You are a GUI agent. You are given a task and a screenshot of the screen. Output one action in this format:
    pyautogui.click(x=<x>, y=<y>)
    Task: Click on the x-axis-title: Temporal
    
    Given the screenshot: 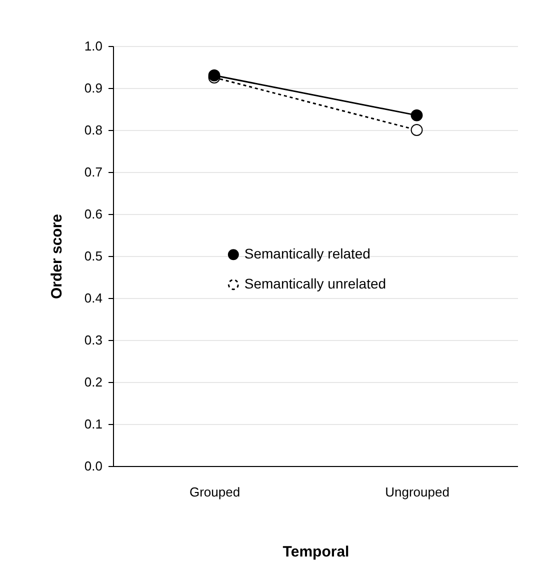 What is the action you would take?
    pyautogui.click(x=316, y=552)
    